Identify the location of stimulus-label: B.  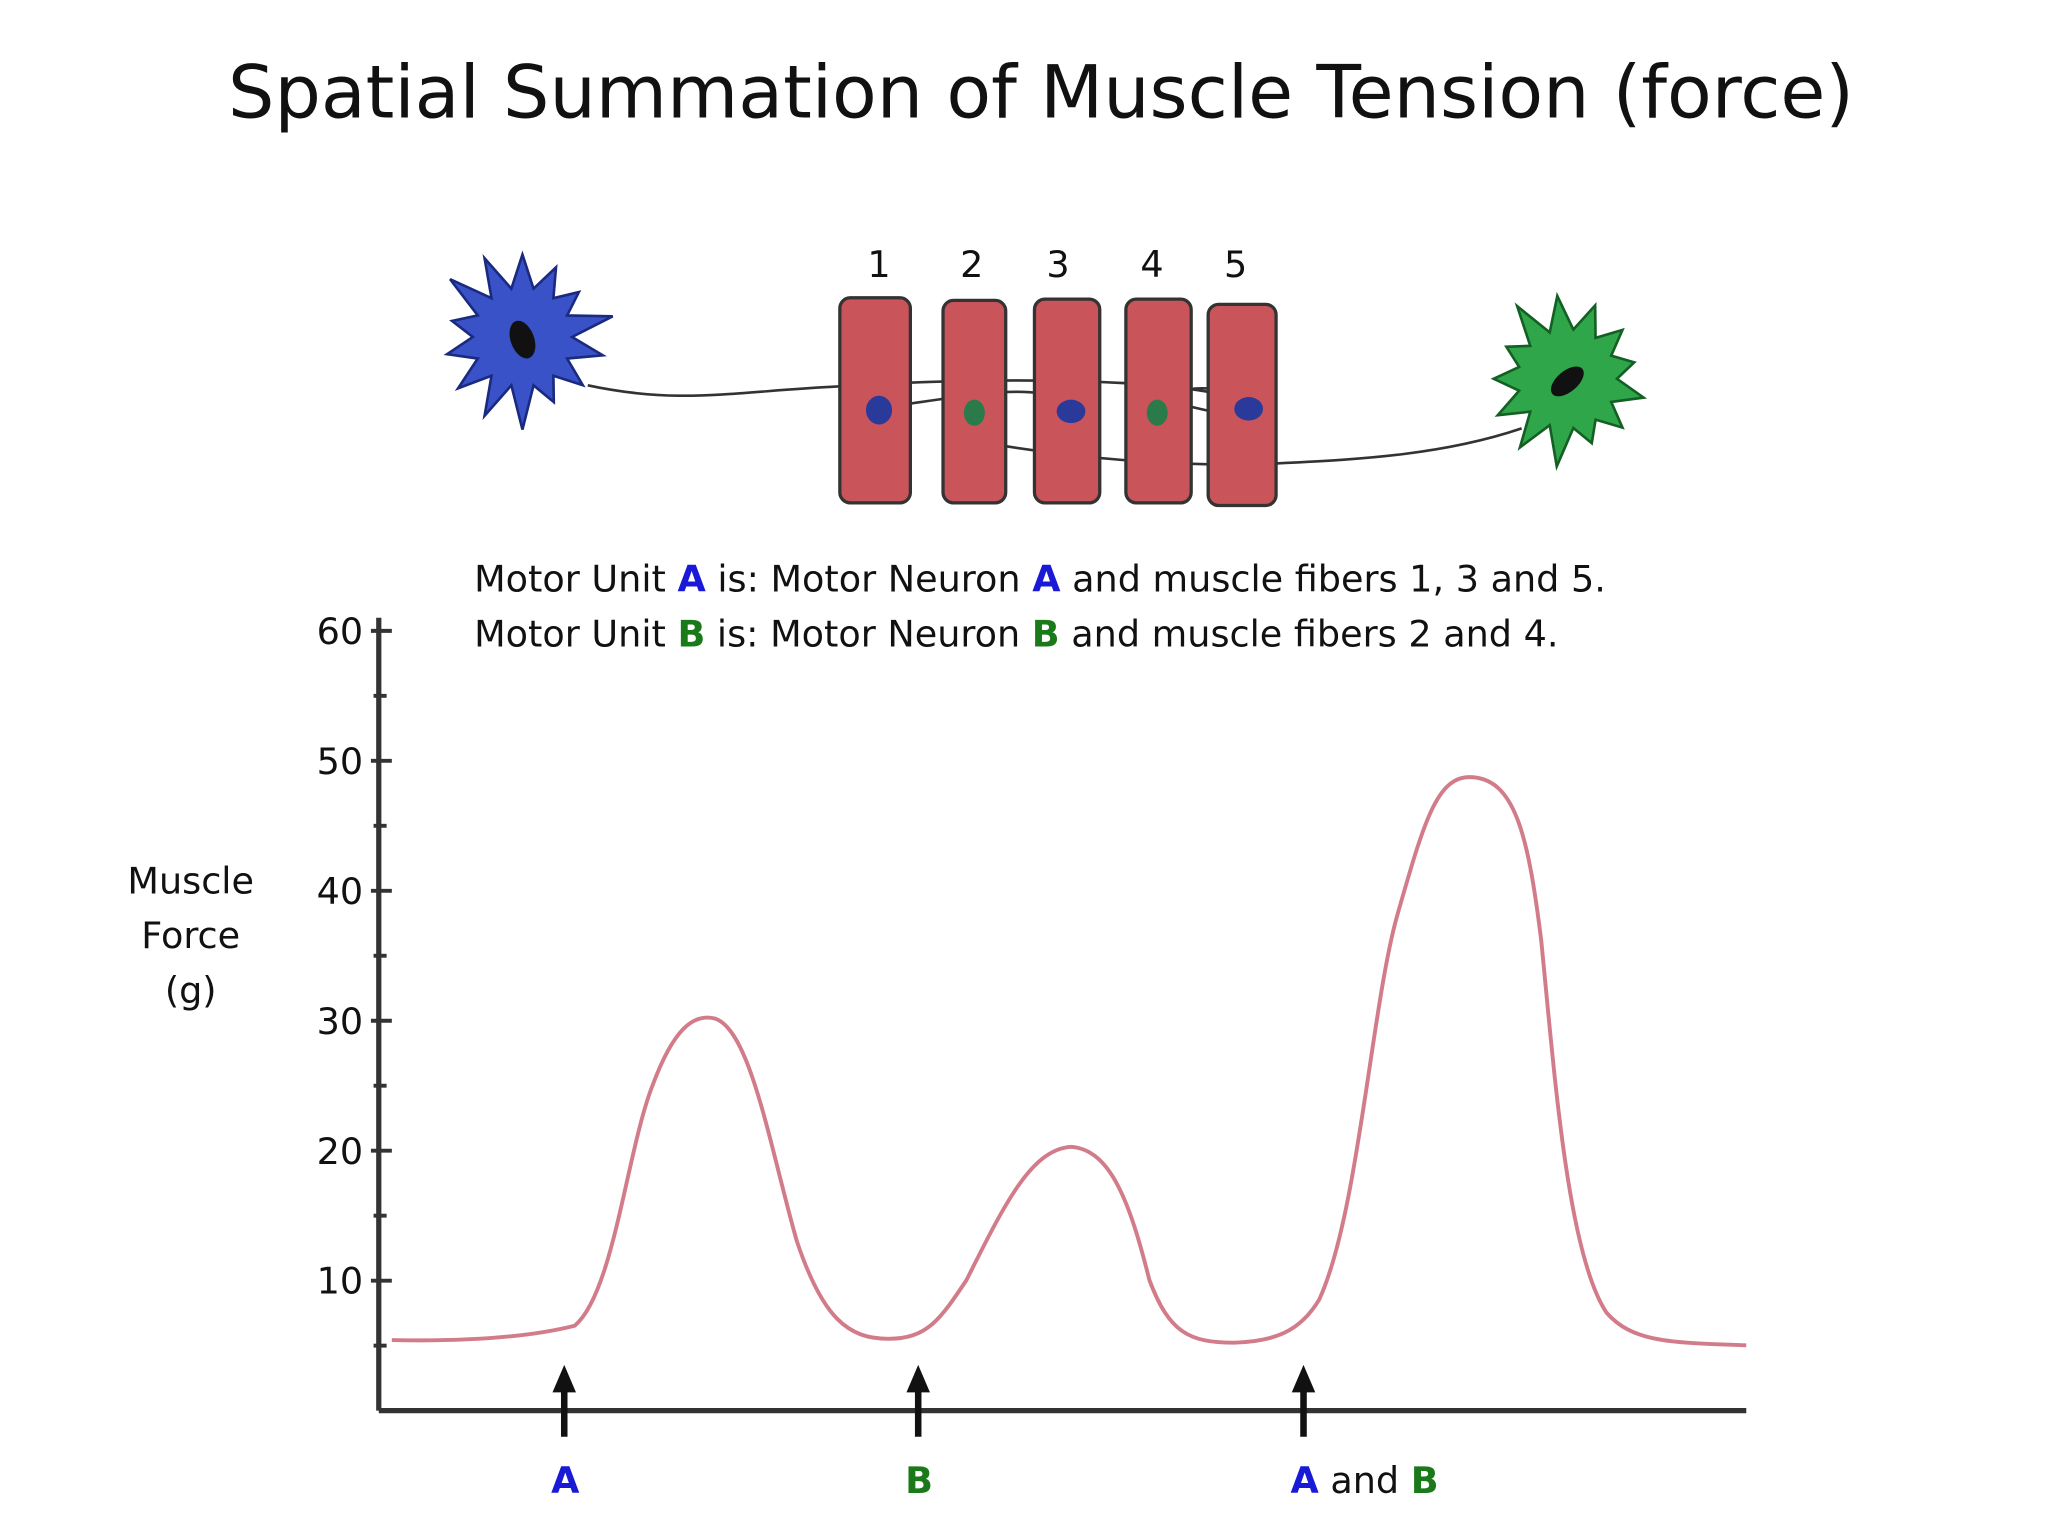
(919, 1480).